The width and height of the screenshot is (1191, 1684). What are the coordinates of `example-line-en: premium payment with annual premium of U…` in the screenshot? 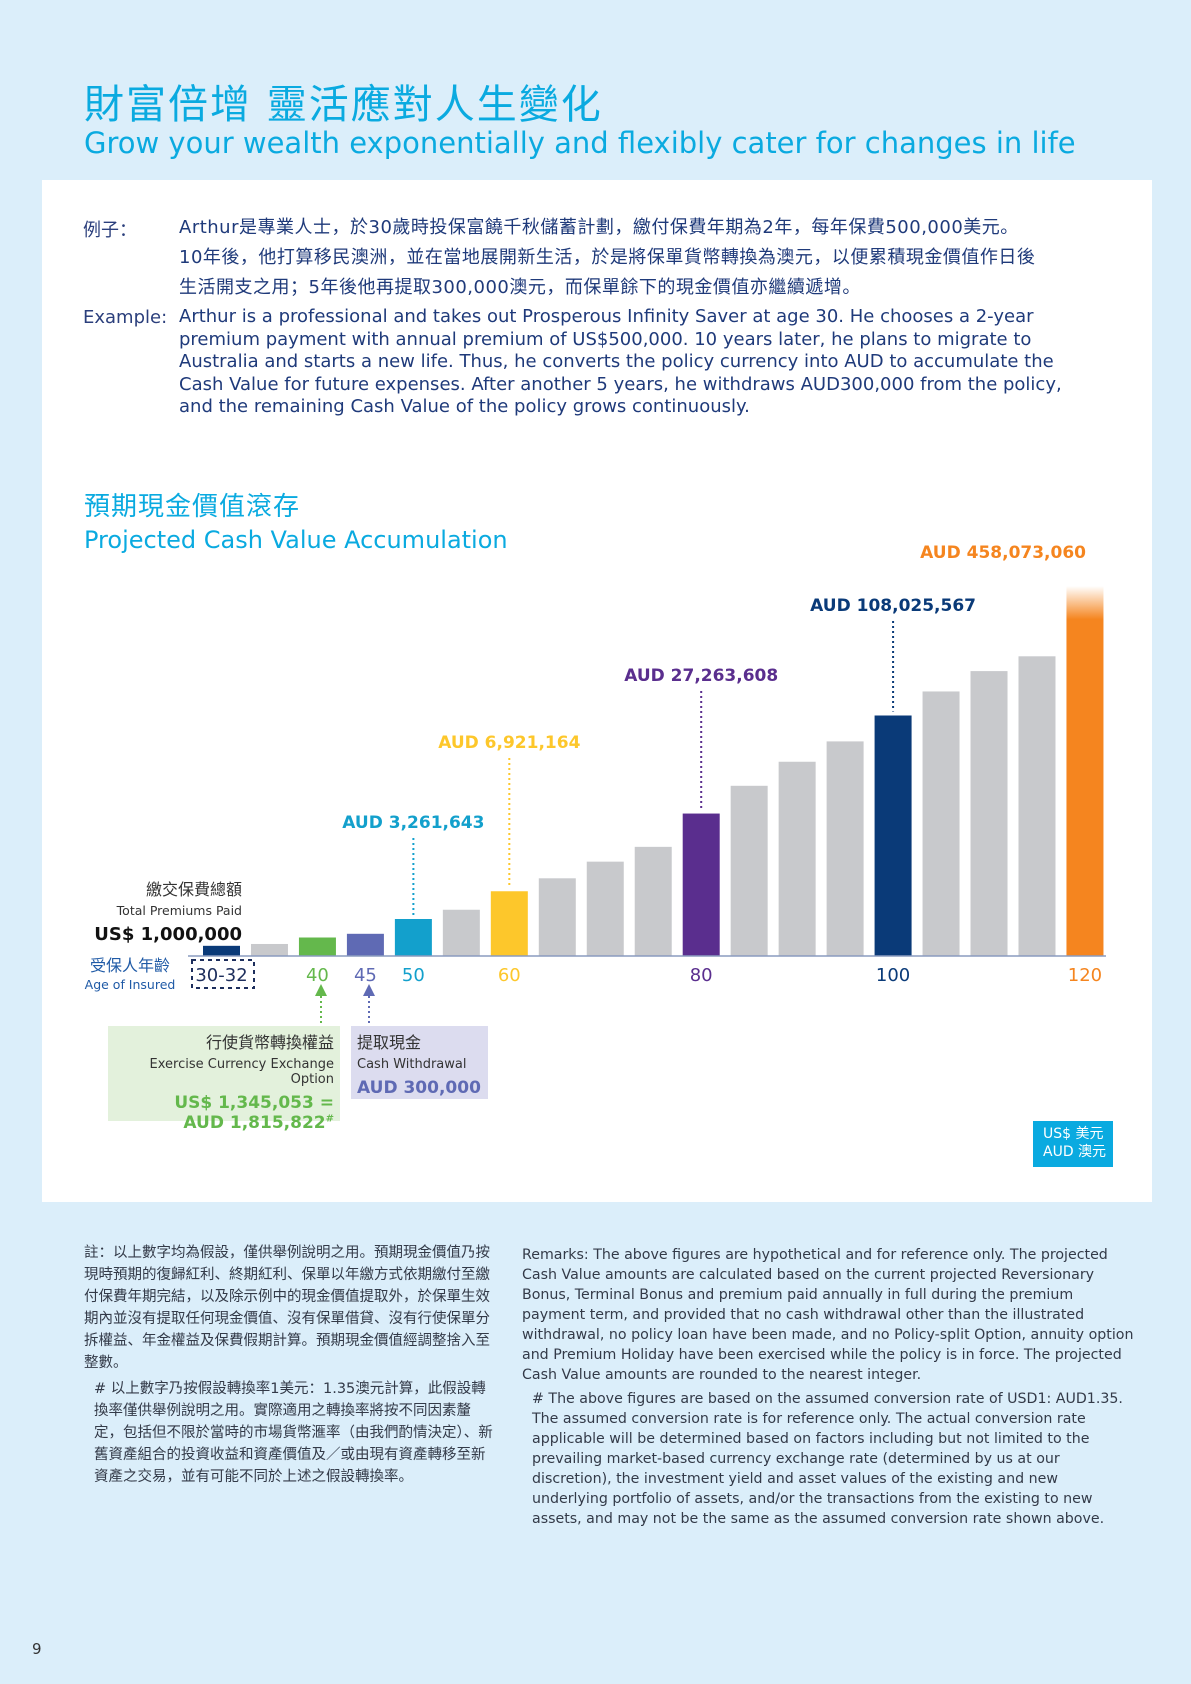 It's located at (605, 339).